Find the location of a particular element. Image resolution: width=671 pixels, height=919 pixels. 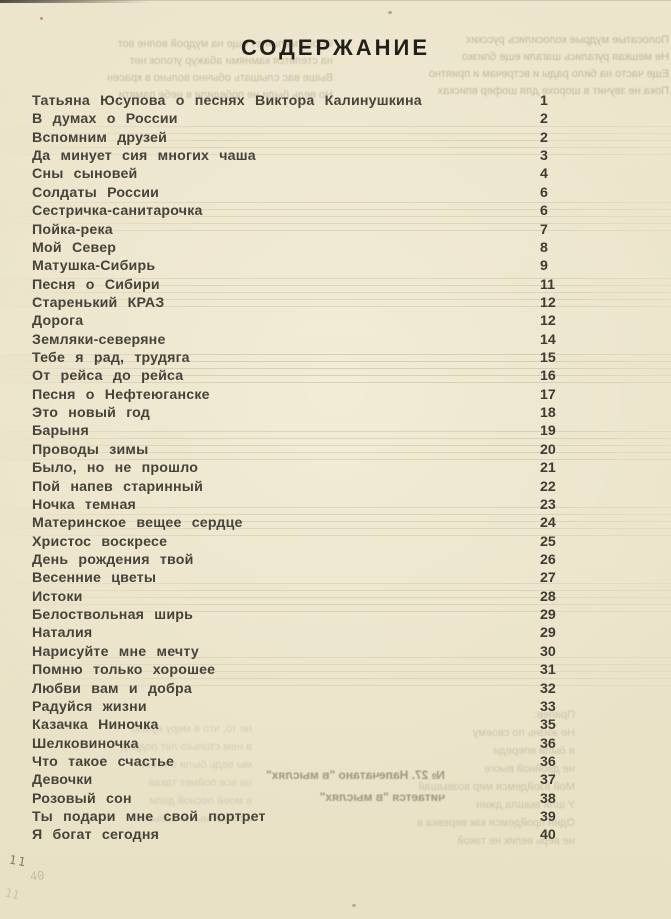

page-title: СОДЕРЖАНИЕ is located at coordinates (335, 47).